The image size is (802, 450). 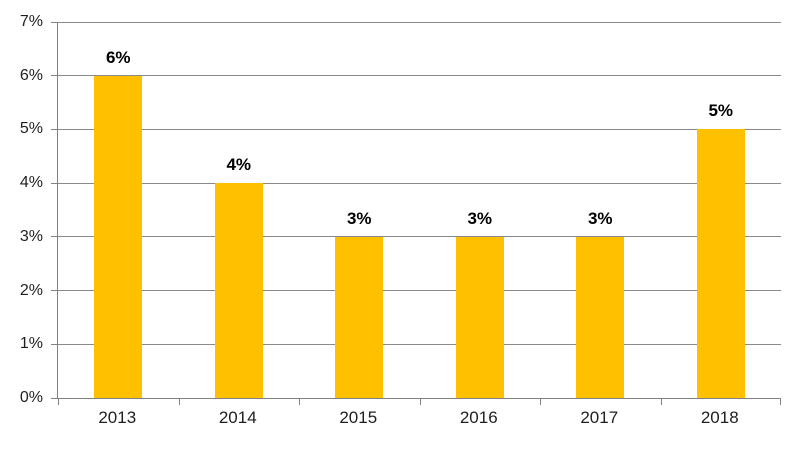 I want to click on x-axis: 2013 2014 2015 2016 2017 2018, so click(x=418, y=419).